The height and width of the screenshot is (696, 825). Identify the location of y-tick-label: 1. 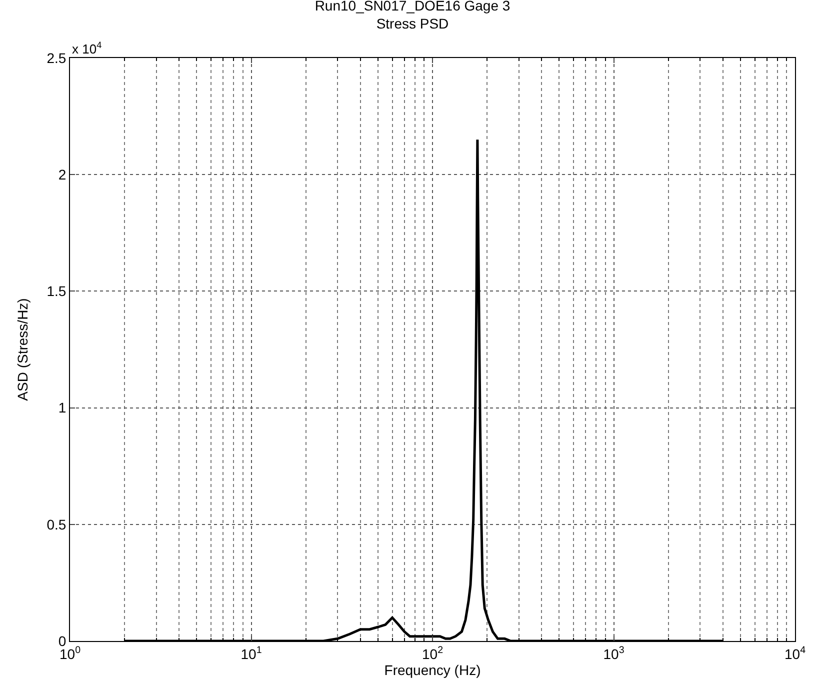
(62, 408).